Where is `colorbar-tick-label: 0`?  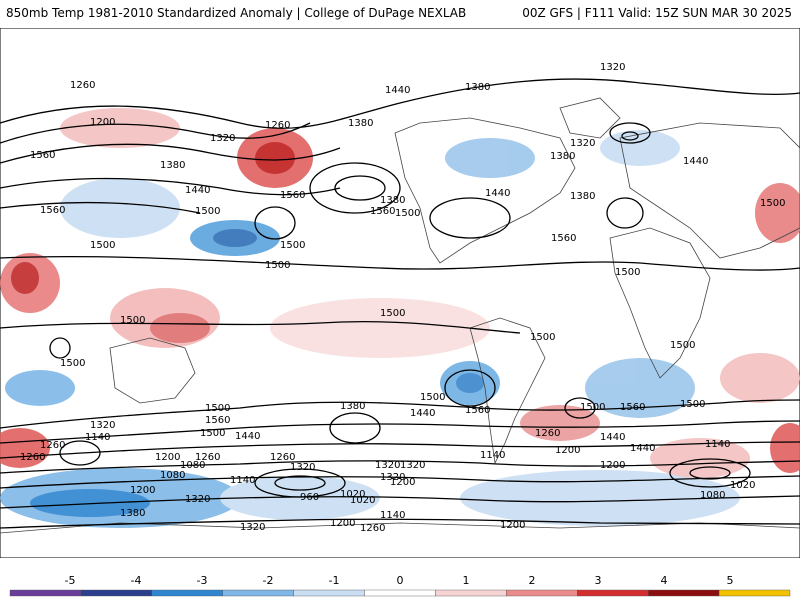
colorbar-tick-label: 0 is located at coordinates (400, 580).